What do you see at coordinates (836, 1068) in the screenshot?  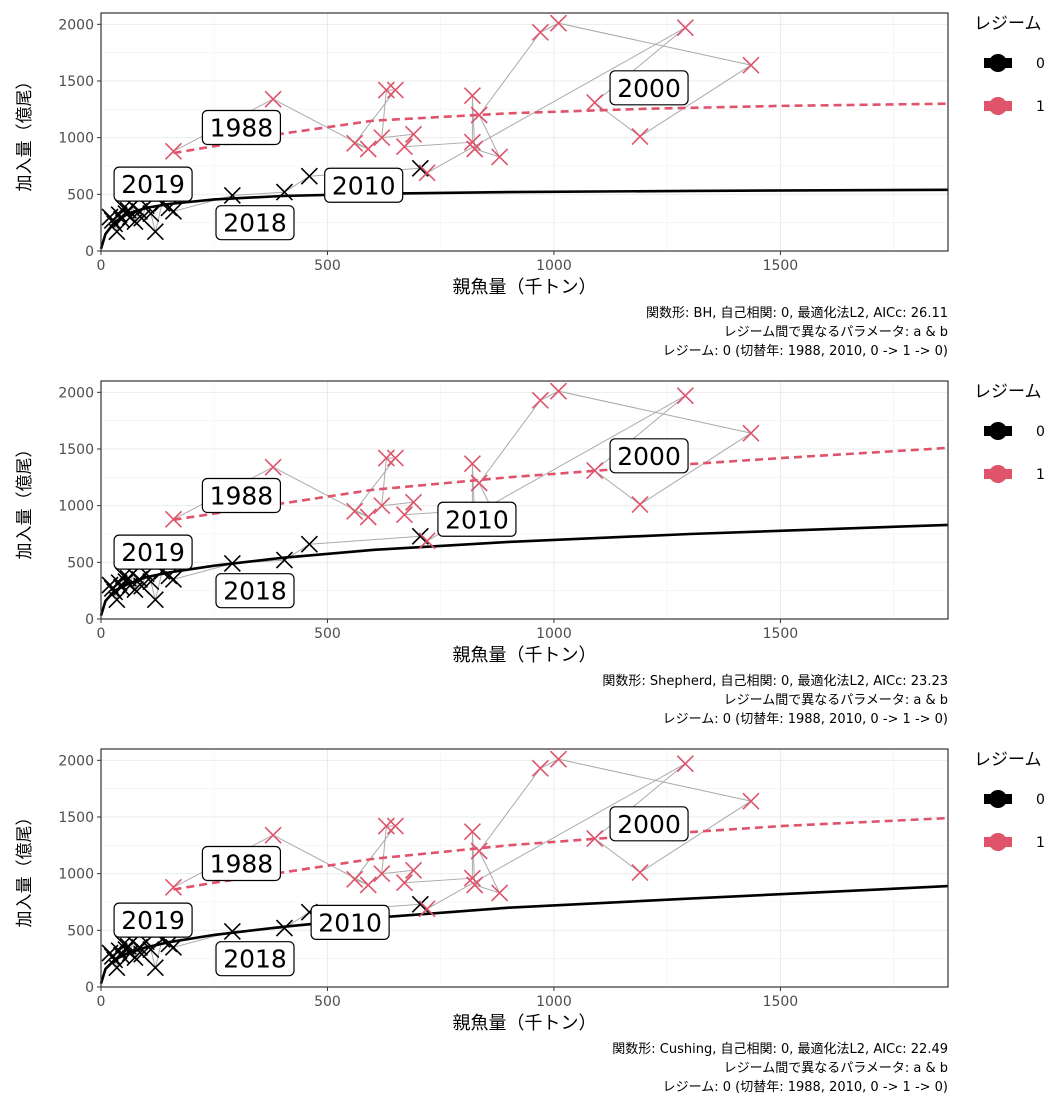 I see `caption-line: レジーム間で異なるパラメータ: a & b` at bounding box center [836, 1068].